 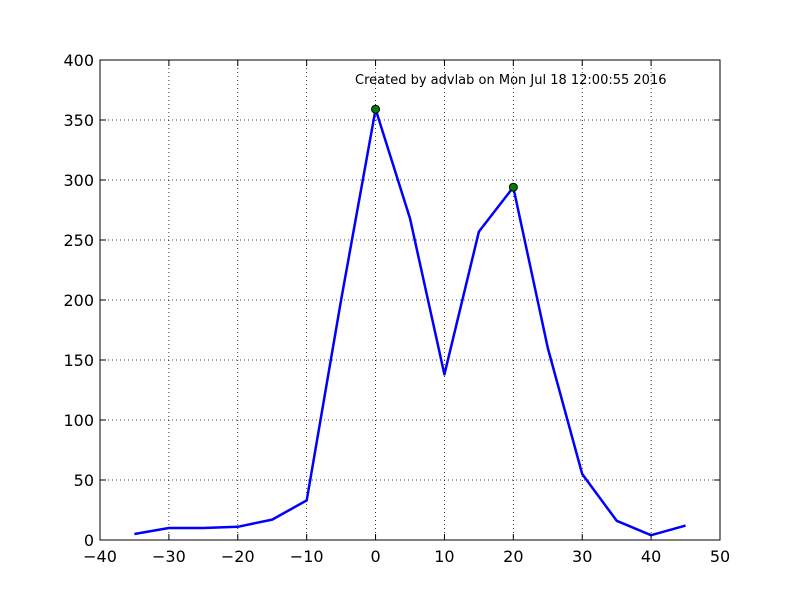 What do you see at coordinates (78, 120) in the screenshot?
I see `y-tick-label: 350` at bounding box center [78, 120].